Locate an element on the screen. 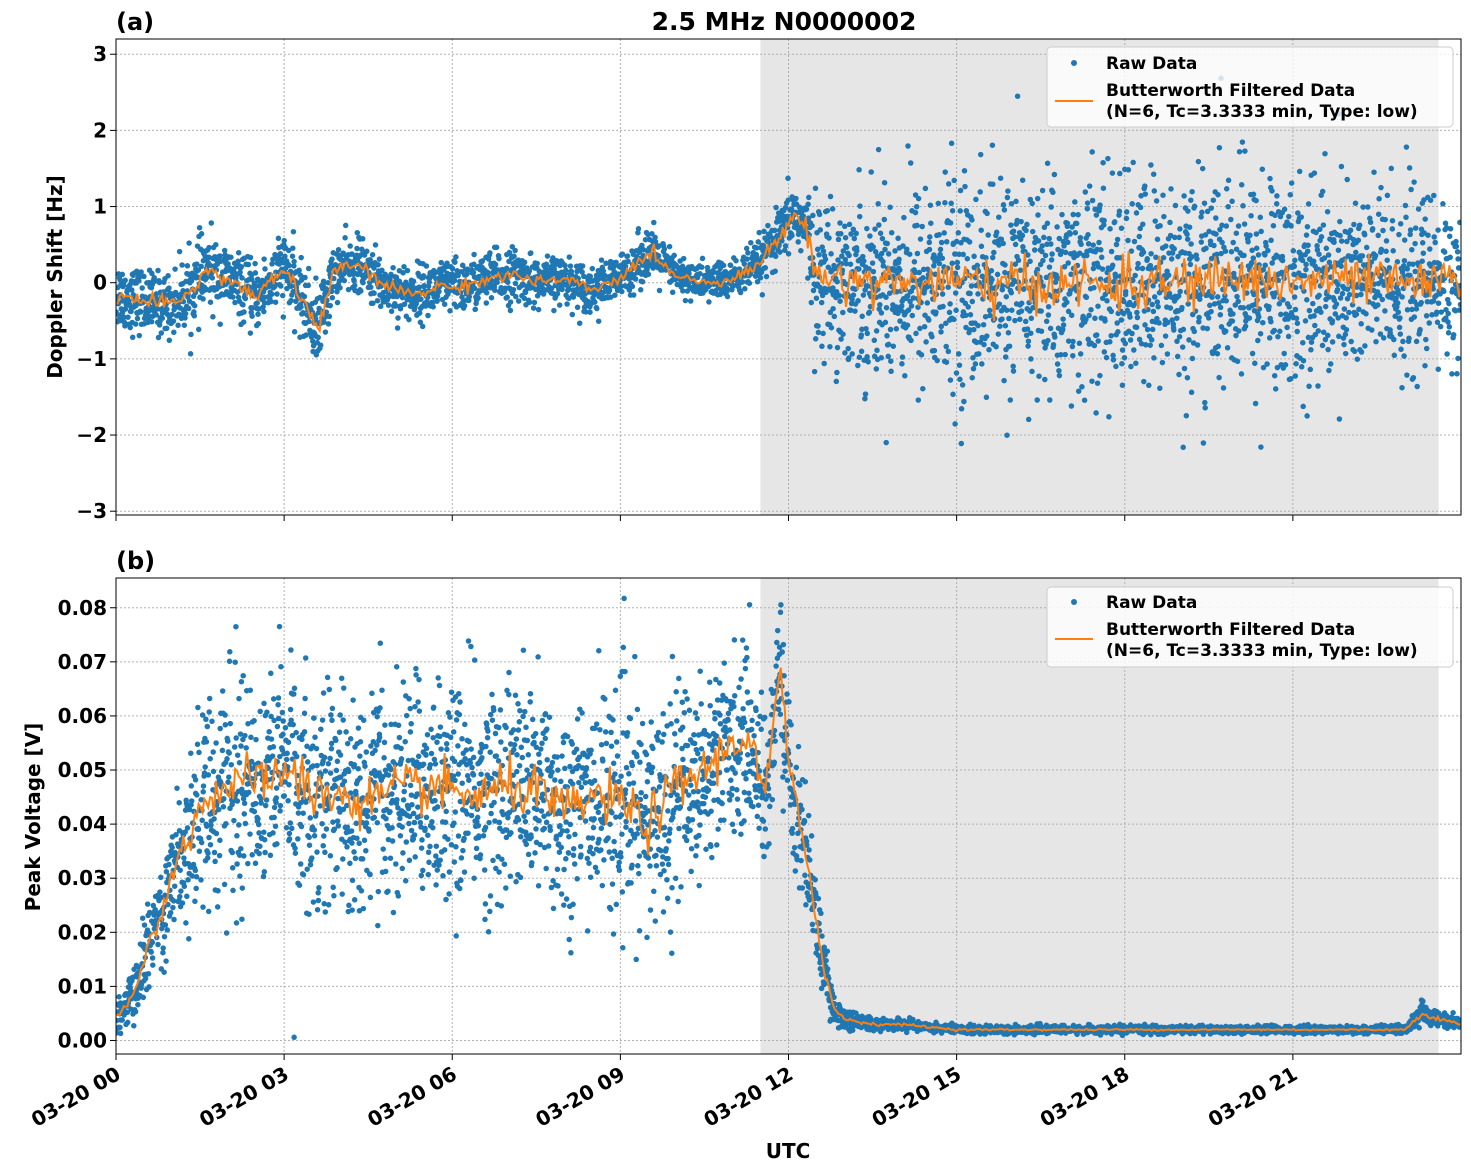  legend-filtered-label-a: Butterworth Filtered Data is located at coordinates (1230, 91).